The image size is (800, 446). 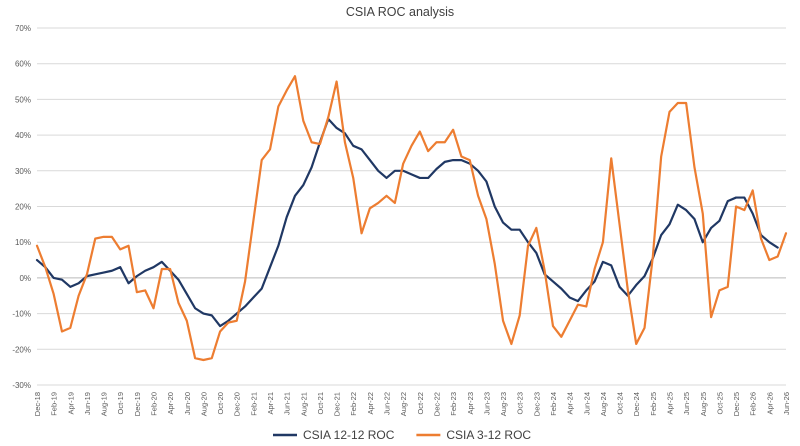 I want to click on y-tick-label: 10%, so click(x=23, y=242).